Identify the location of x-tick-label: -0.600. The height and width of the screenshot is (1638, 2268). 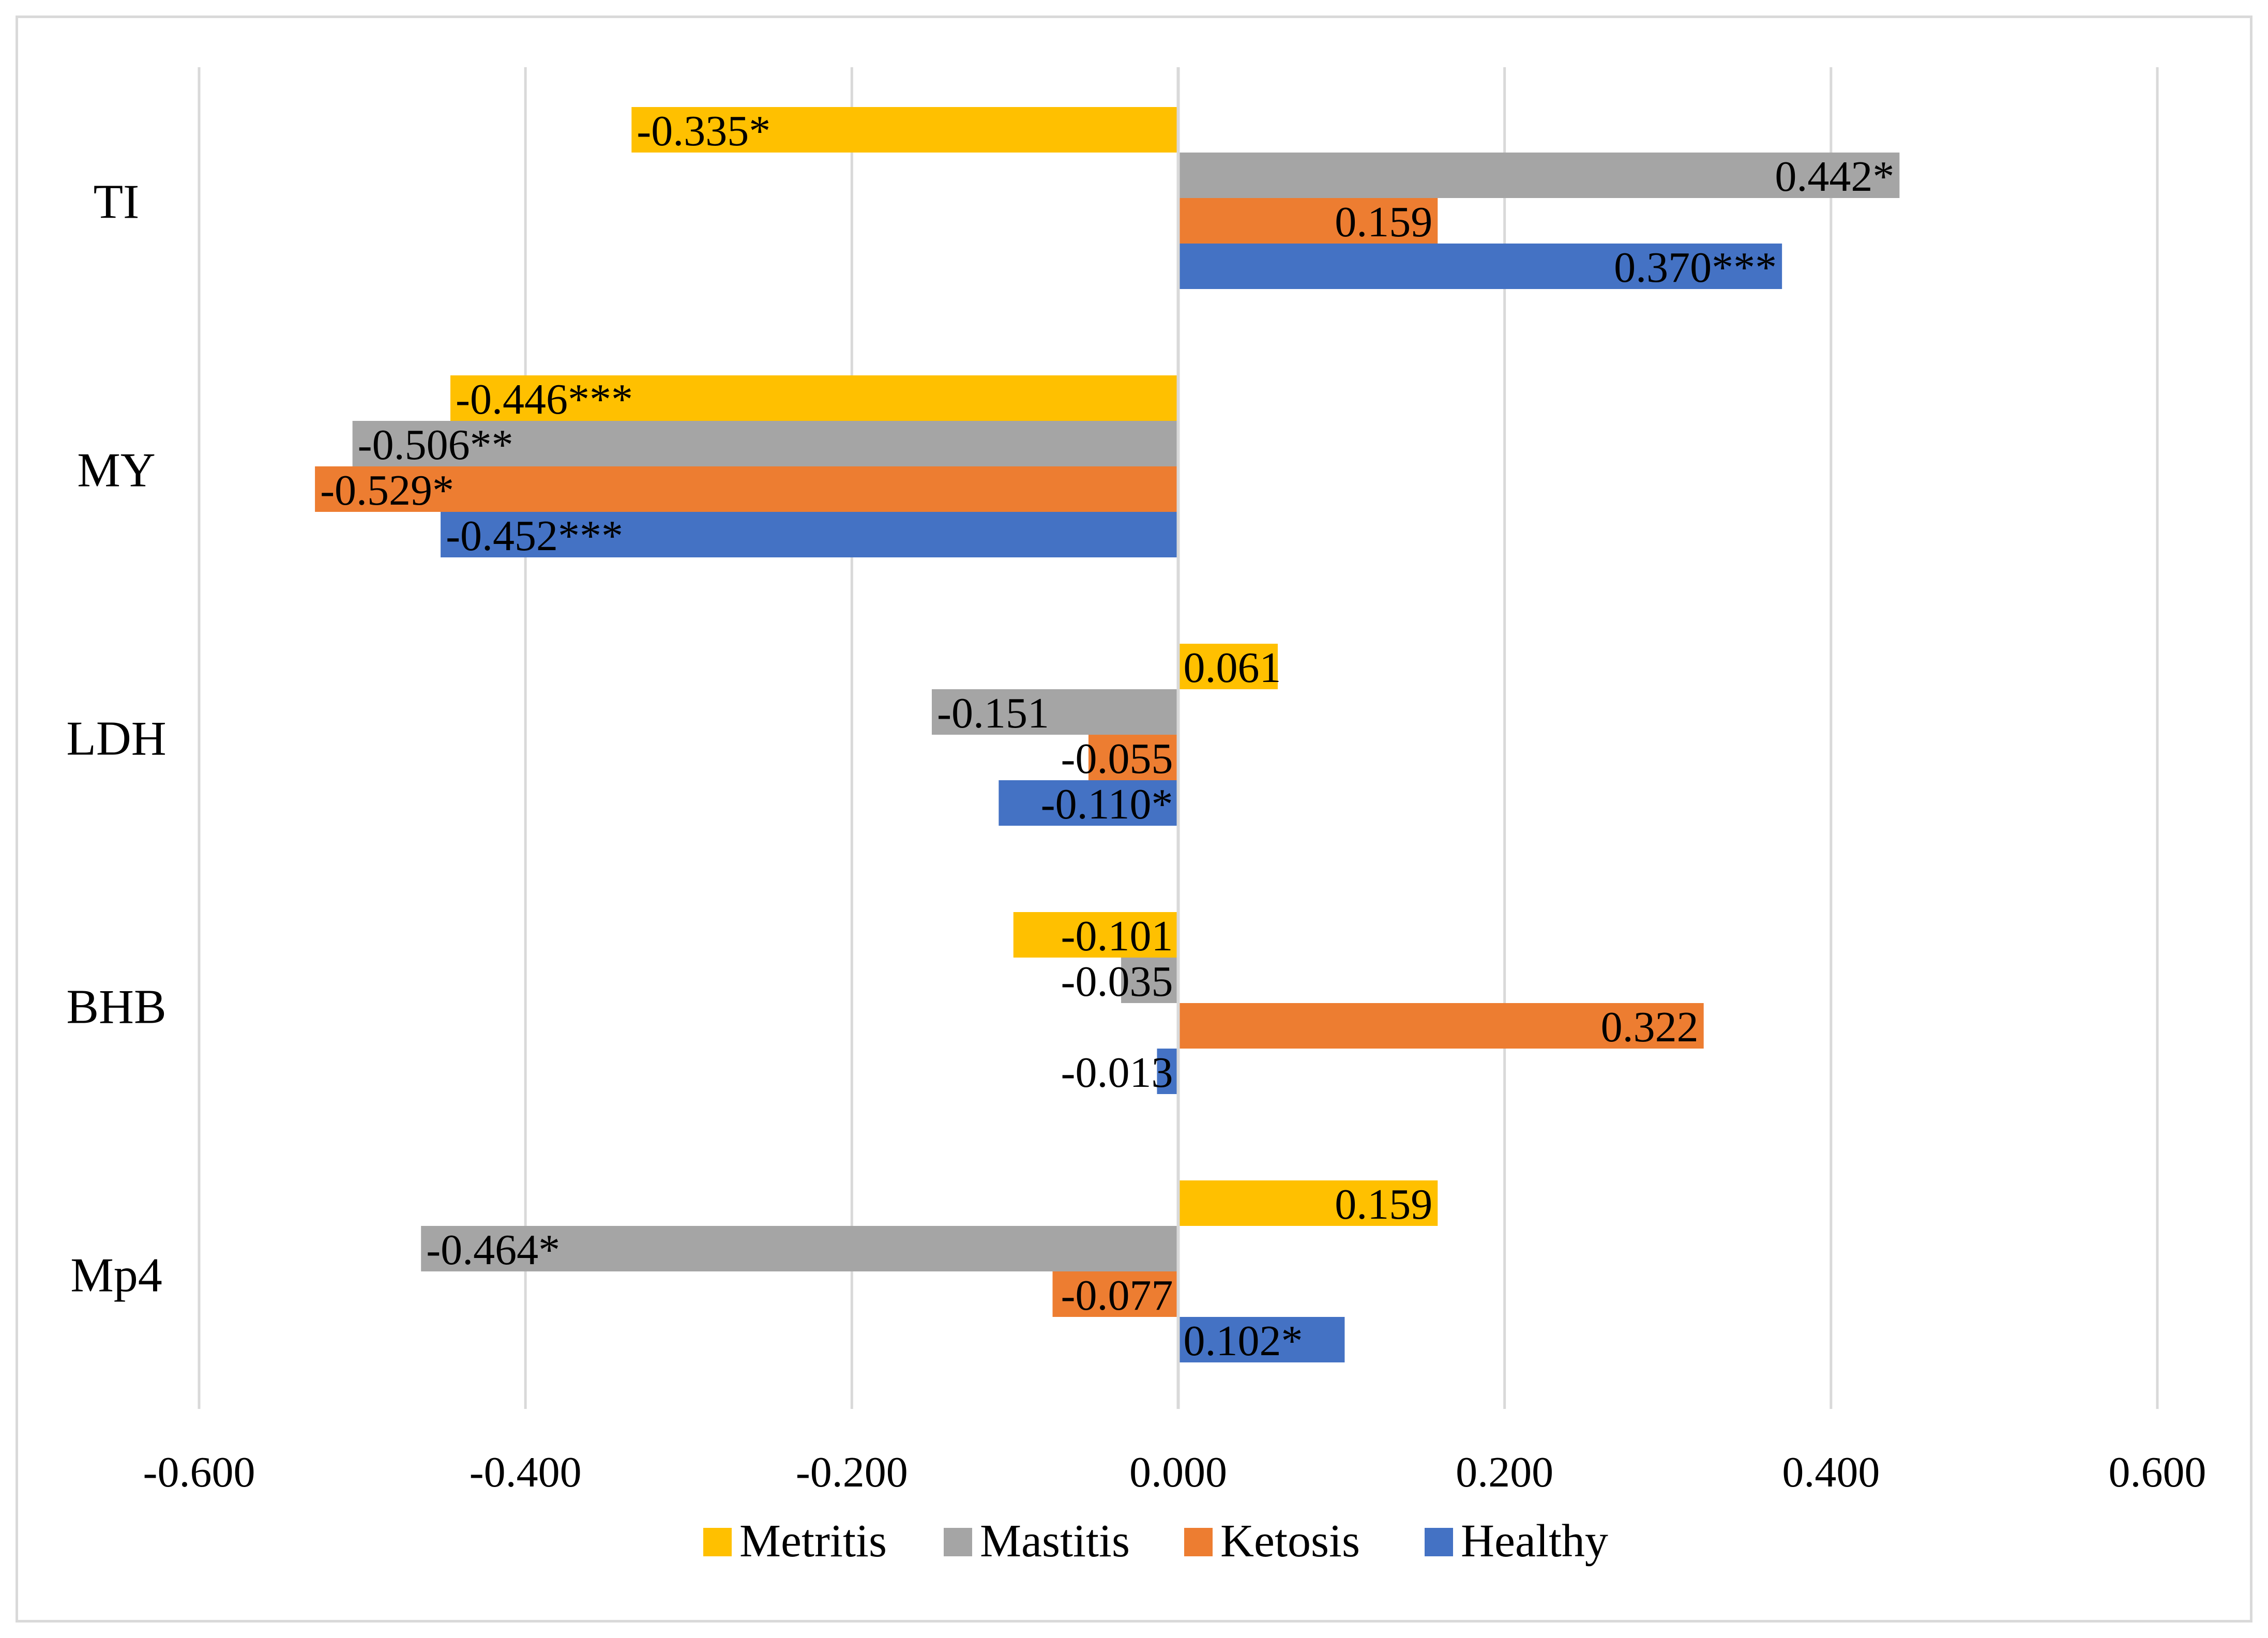
(199, 1472).